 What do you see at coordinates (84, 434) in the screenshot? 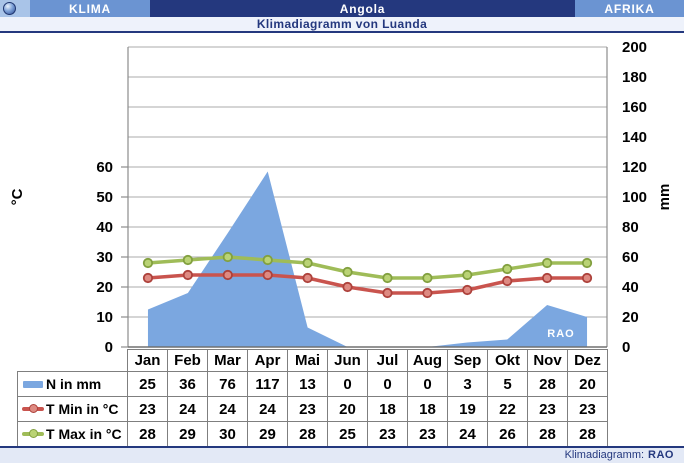
I see `legend-label: T Max in °C` at bounding box center [84, 434].